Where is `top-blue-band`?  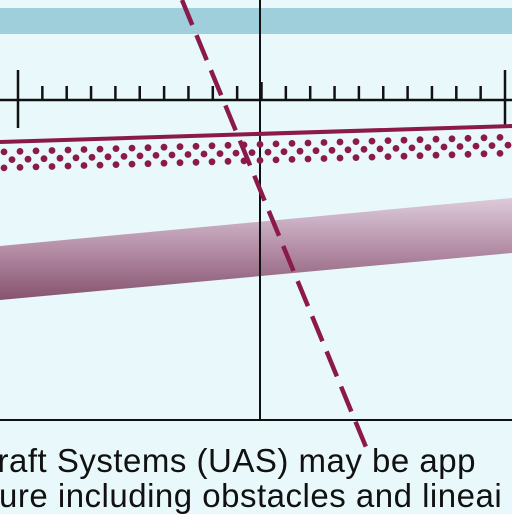 top-blue-band is located at coordinates (256, 21).